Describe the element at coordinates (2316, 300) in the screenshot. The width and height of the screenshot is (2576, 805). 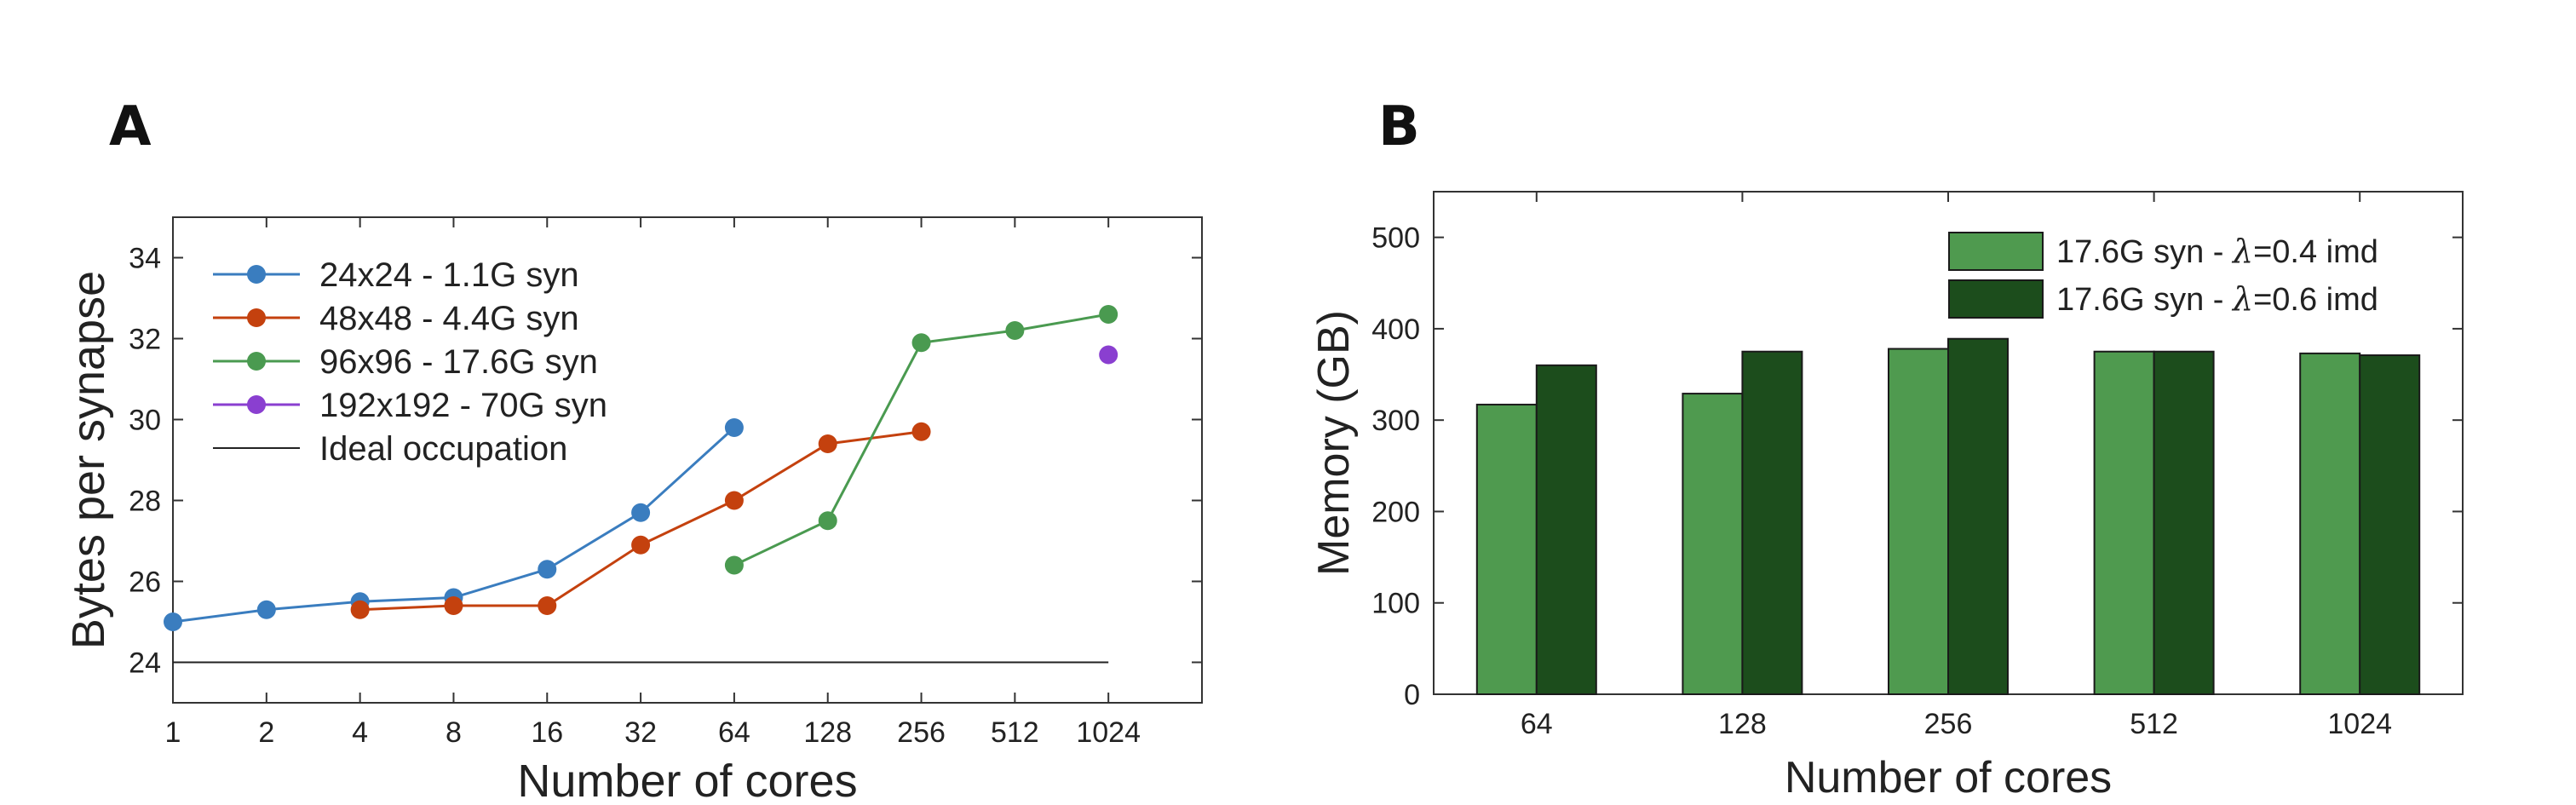
I see `legend-label-suffix: =0.6 imd` at that location.